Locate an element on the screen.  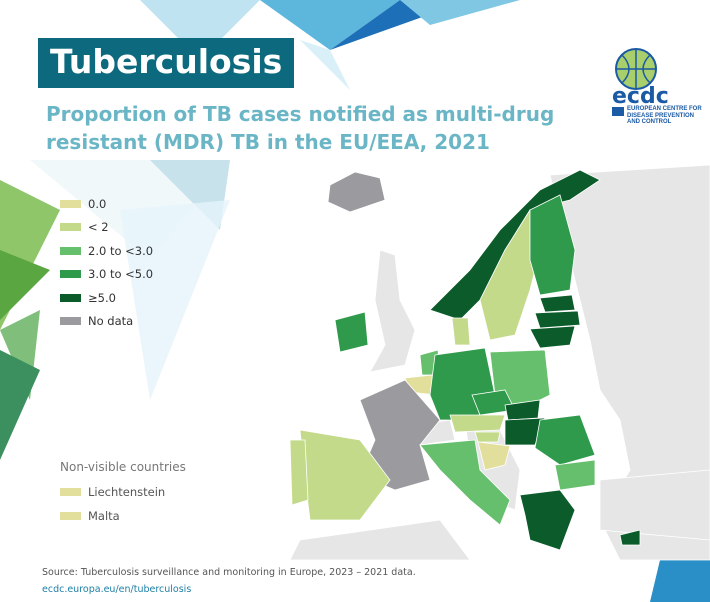
legend-item: < 2 is located at coordinates (106, 228).